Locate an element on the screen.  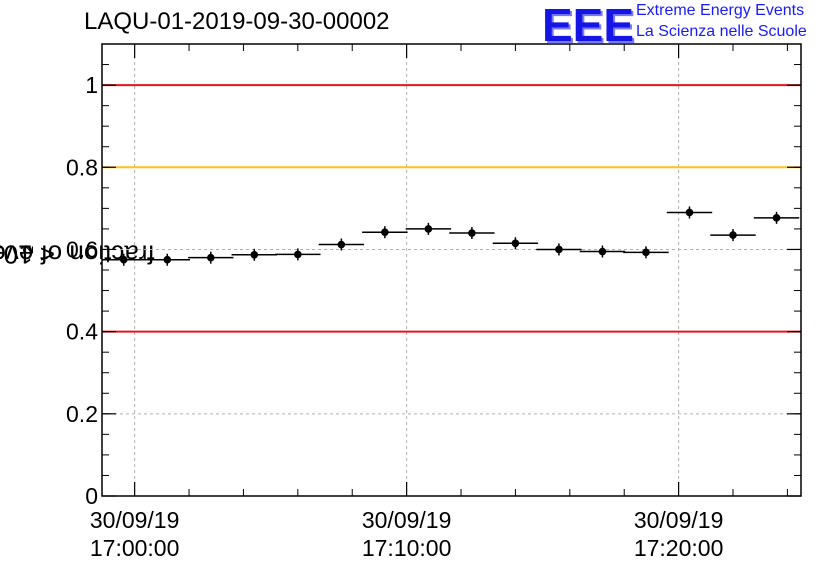
y-tick-label-1: 0.2 is located at coordinates (82, 414).